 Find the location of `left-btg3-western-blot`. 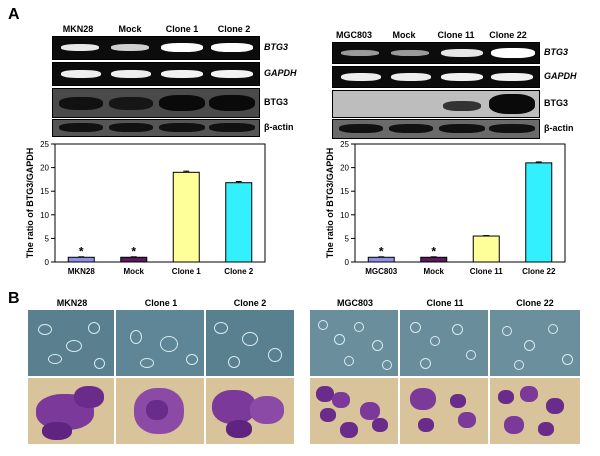

left-btg3-western-blot is located at coordinates (156, 103).